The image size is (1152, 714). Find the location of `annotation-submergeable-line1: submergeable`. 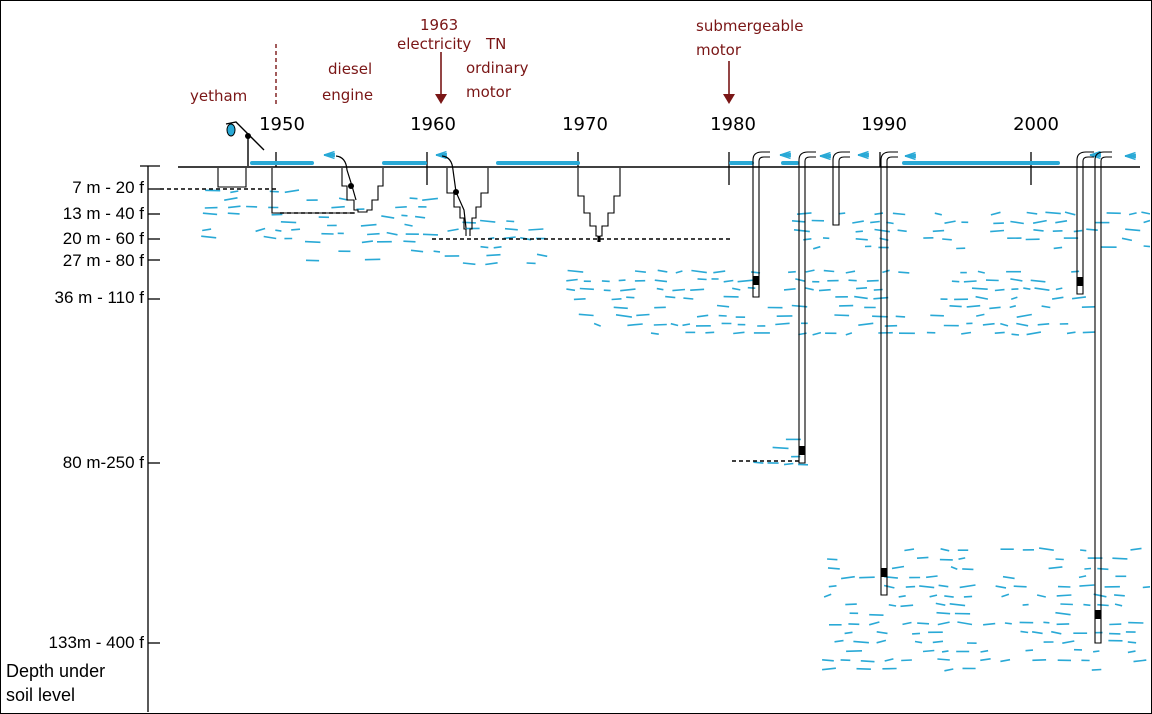

annotation-submergeable-line1: submergeable is located at coordinates (749, 26).